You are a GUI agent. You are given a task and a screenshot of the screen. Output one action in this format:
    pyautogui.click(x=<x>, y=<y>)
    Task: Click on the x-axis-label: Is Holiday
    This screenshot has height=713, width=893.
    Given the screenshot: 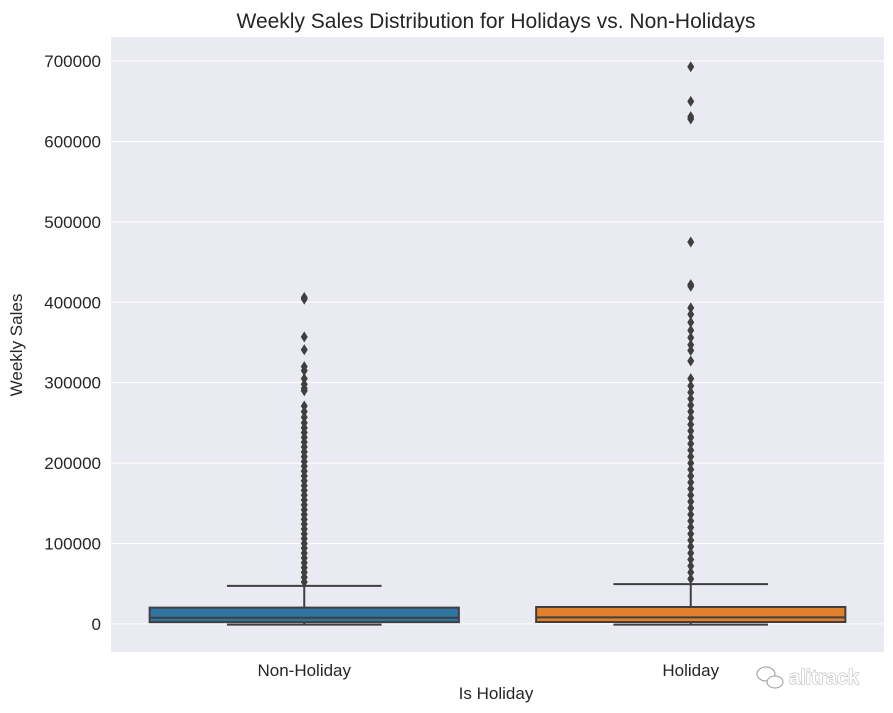 What is the action you would take?
    pyautogui.click(x=496, y=693)
    